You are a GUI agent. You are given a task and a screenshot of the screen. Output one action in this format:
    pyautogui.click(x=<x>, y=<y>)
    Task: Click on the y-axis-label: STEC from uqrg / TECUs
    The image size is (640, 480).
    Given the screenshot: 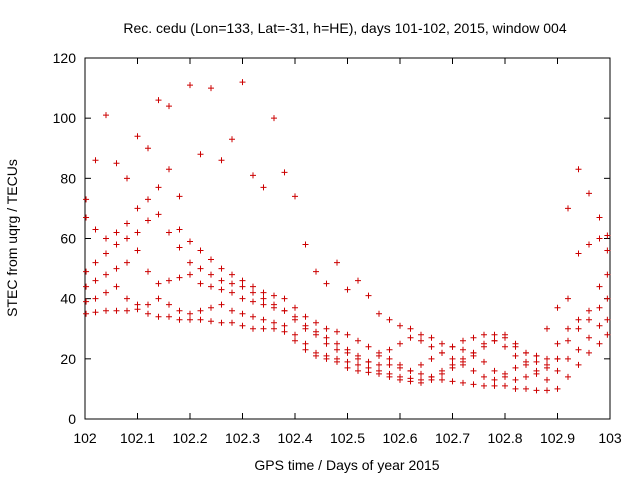 What is the action you would take?
    pyautogui.click(x=12, y=238)
    